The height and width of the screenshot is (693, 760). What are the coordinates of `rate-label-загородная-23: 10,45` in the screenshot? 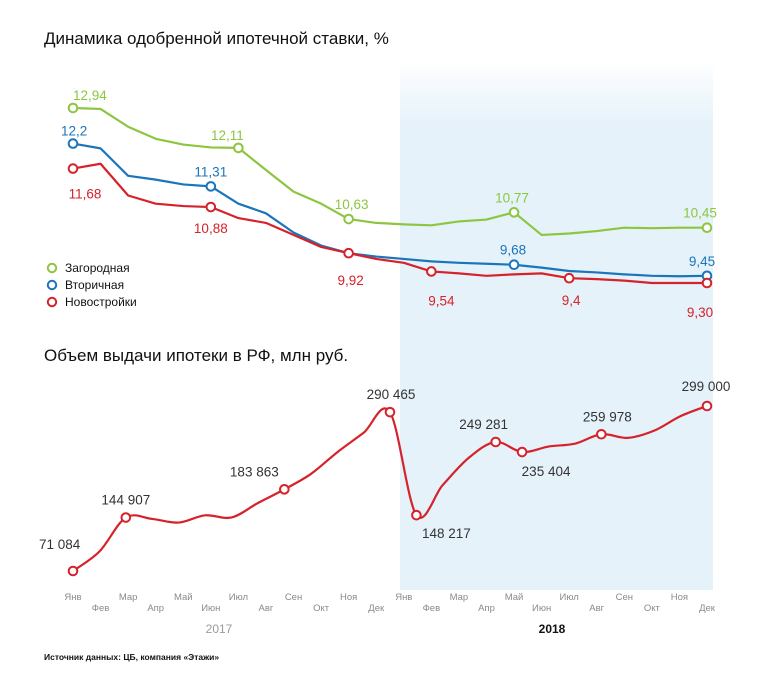 It's located at (700, 213).